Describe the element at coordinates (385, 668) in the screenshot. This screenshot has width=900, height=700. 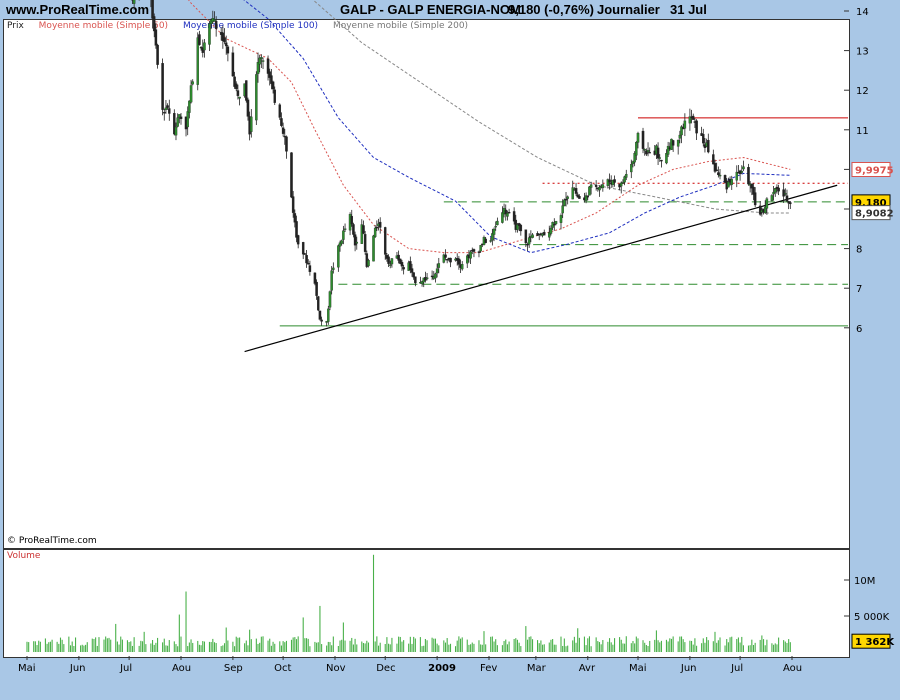
I see `x-tick-label: Dec` at that location.